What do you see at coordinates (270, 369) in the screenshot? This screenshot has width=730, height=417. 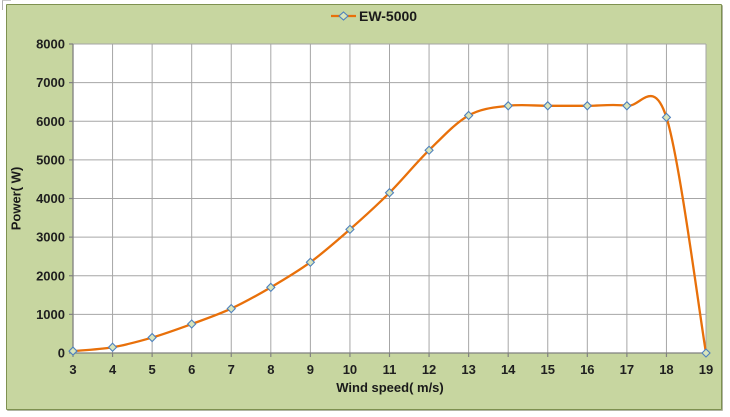 I see `x-tick-label: 8` at bounding box center [270, 369].